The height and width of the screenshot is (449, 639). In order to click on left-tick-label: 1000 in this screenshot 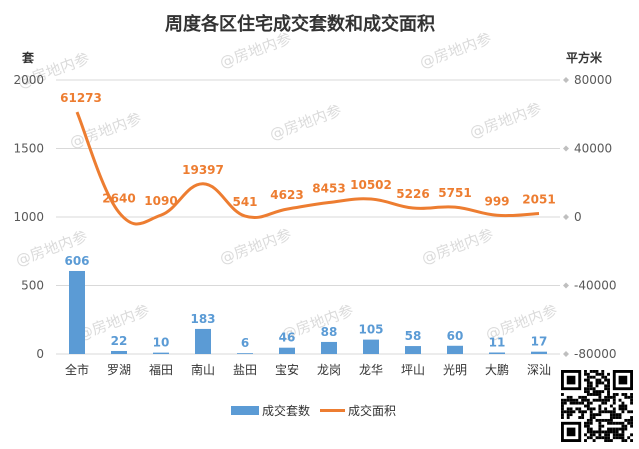, I will do `click(28, 217)`.